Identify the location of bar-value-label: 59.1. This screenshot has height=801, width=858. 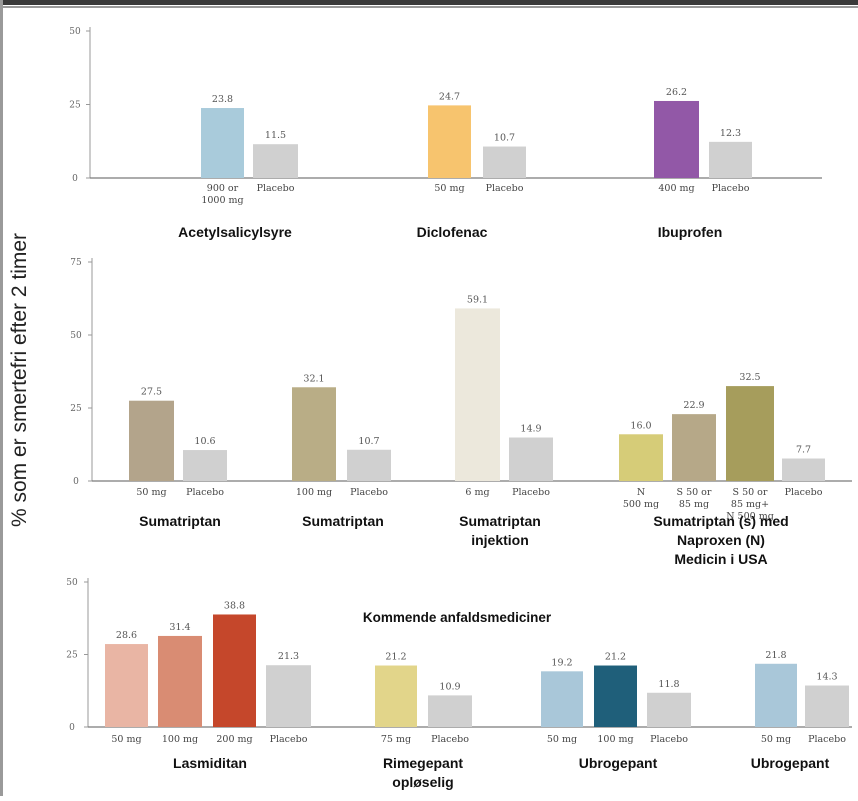
(477, 299).